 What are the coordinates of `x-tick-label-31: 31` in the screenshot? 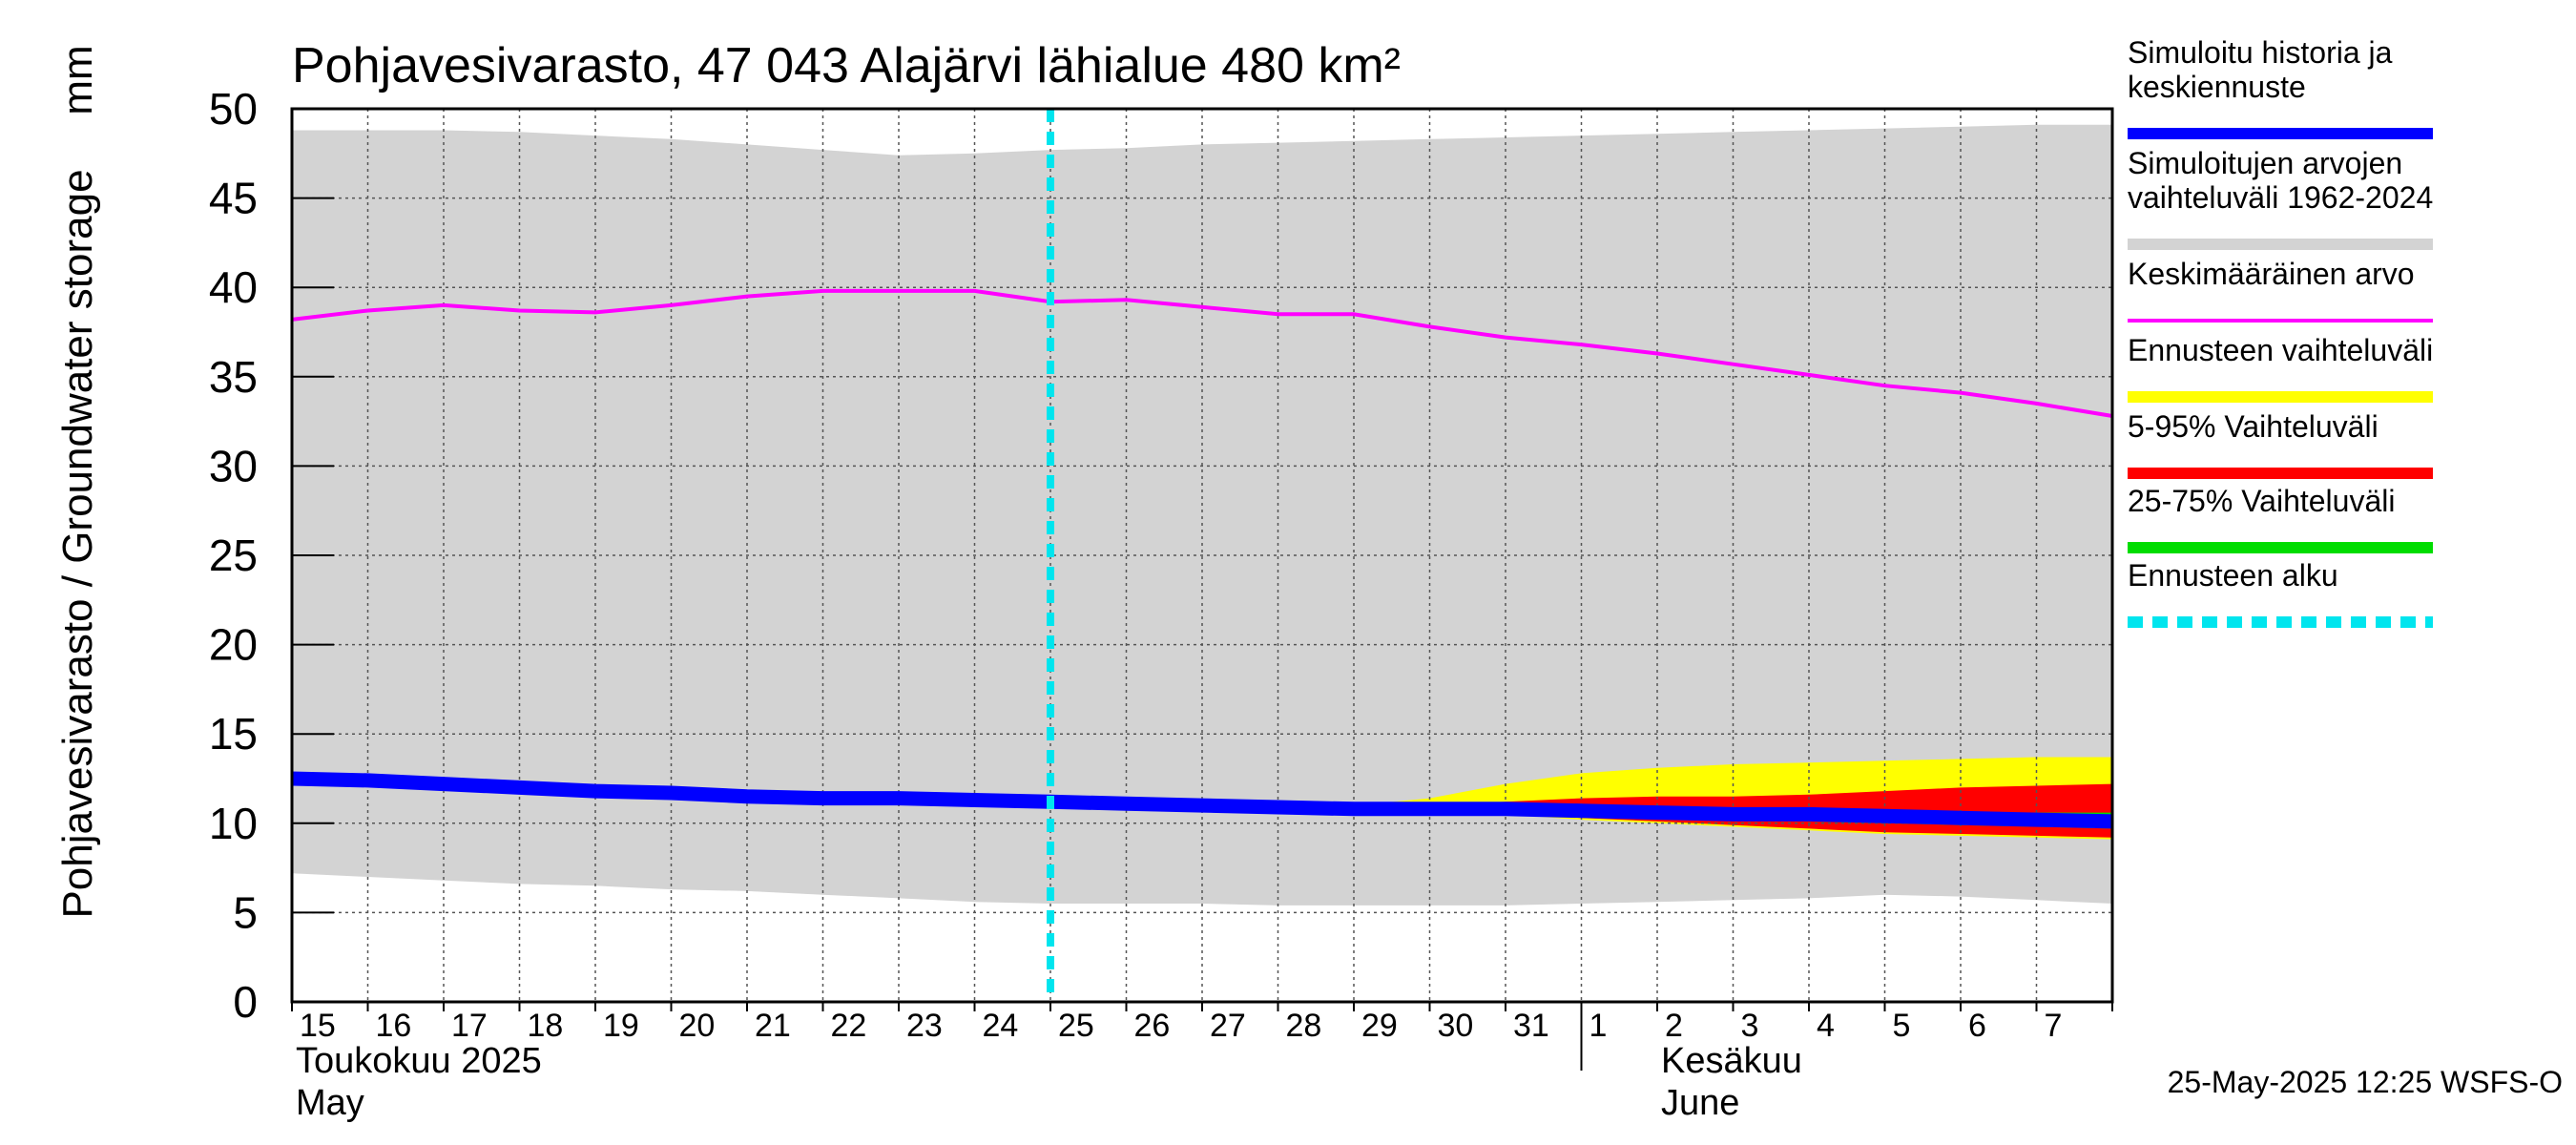 It's located at (1531, 1026).